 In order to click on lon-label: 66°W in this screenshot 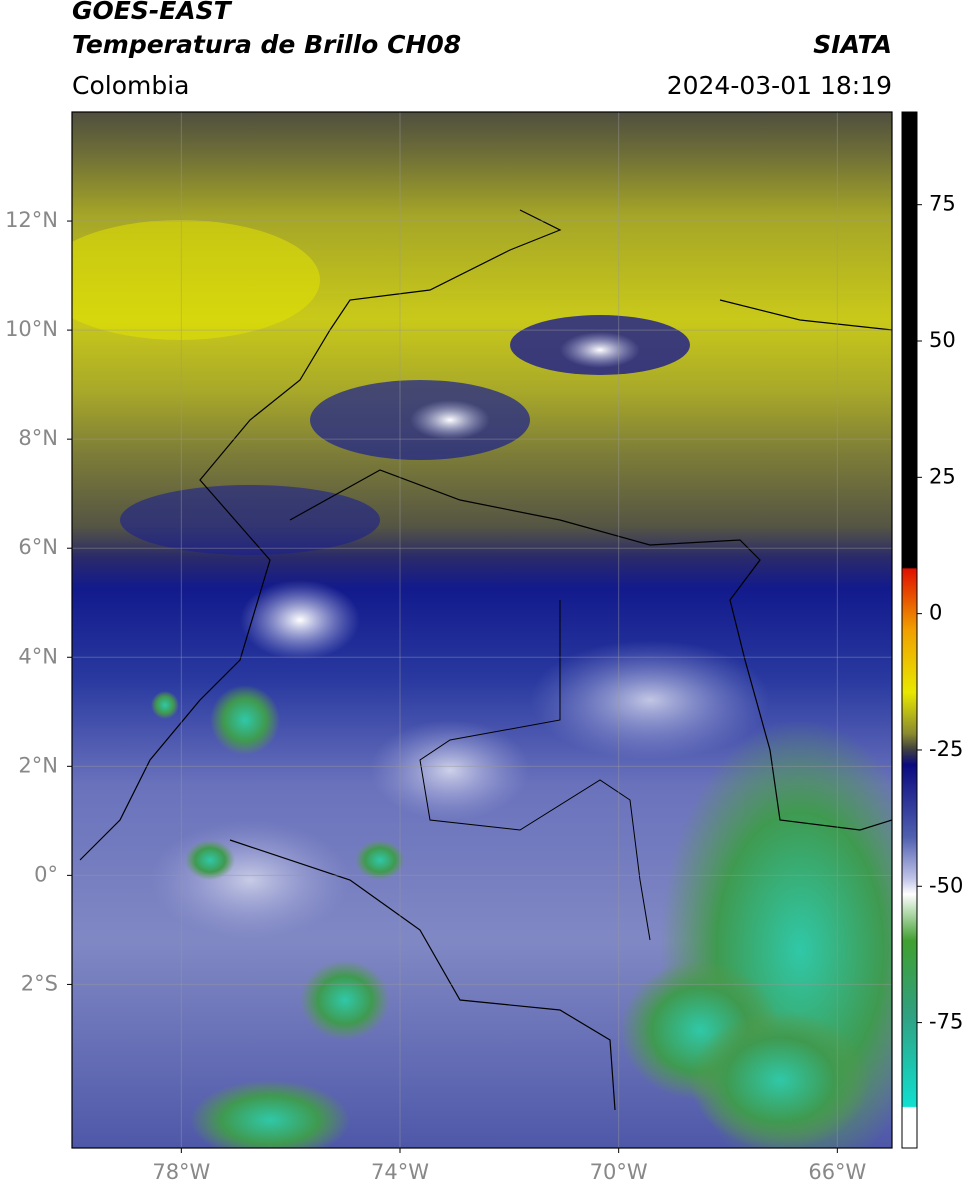, I will do `click(837, 1172)`.